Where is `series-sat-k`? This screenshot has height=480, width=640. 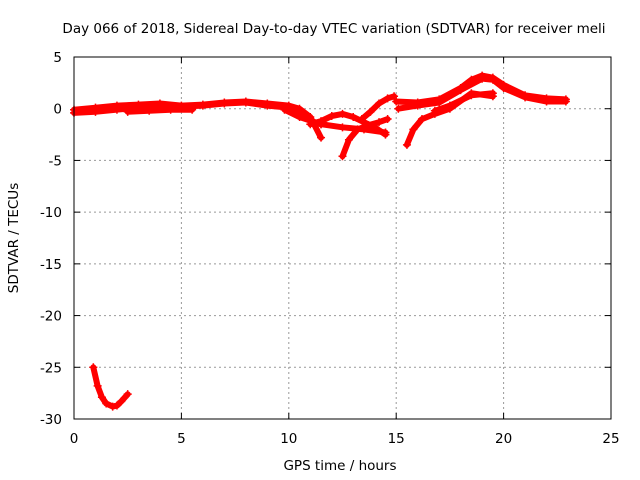 series-sat-k is located at coordinates (463, 102).